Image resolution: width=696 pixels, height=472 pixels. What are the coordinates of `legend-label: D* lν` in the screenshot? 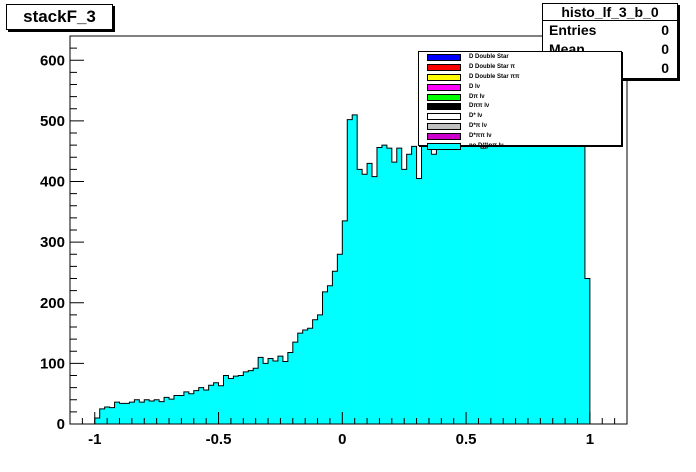 It's located at (476, 116).